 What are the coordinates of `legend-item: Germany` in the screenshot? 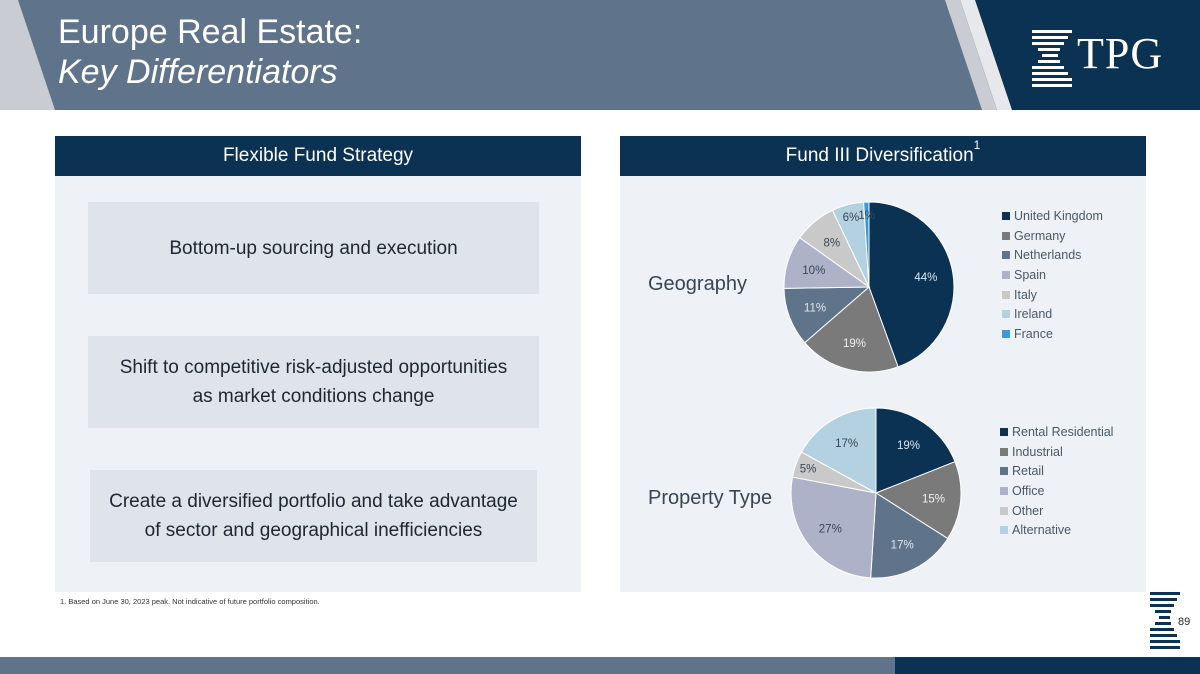 It's located at (1052, 236).